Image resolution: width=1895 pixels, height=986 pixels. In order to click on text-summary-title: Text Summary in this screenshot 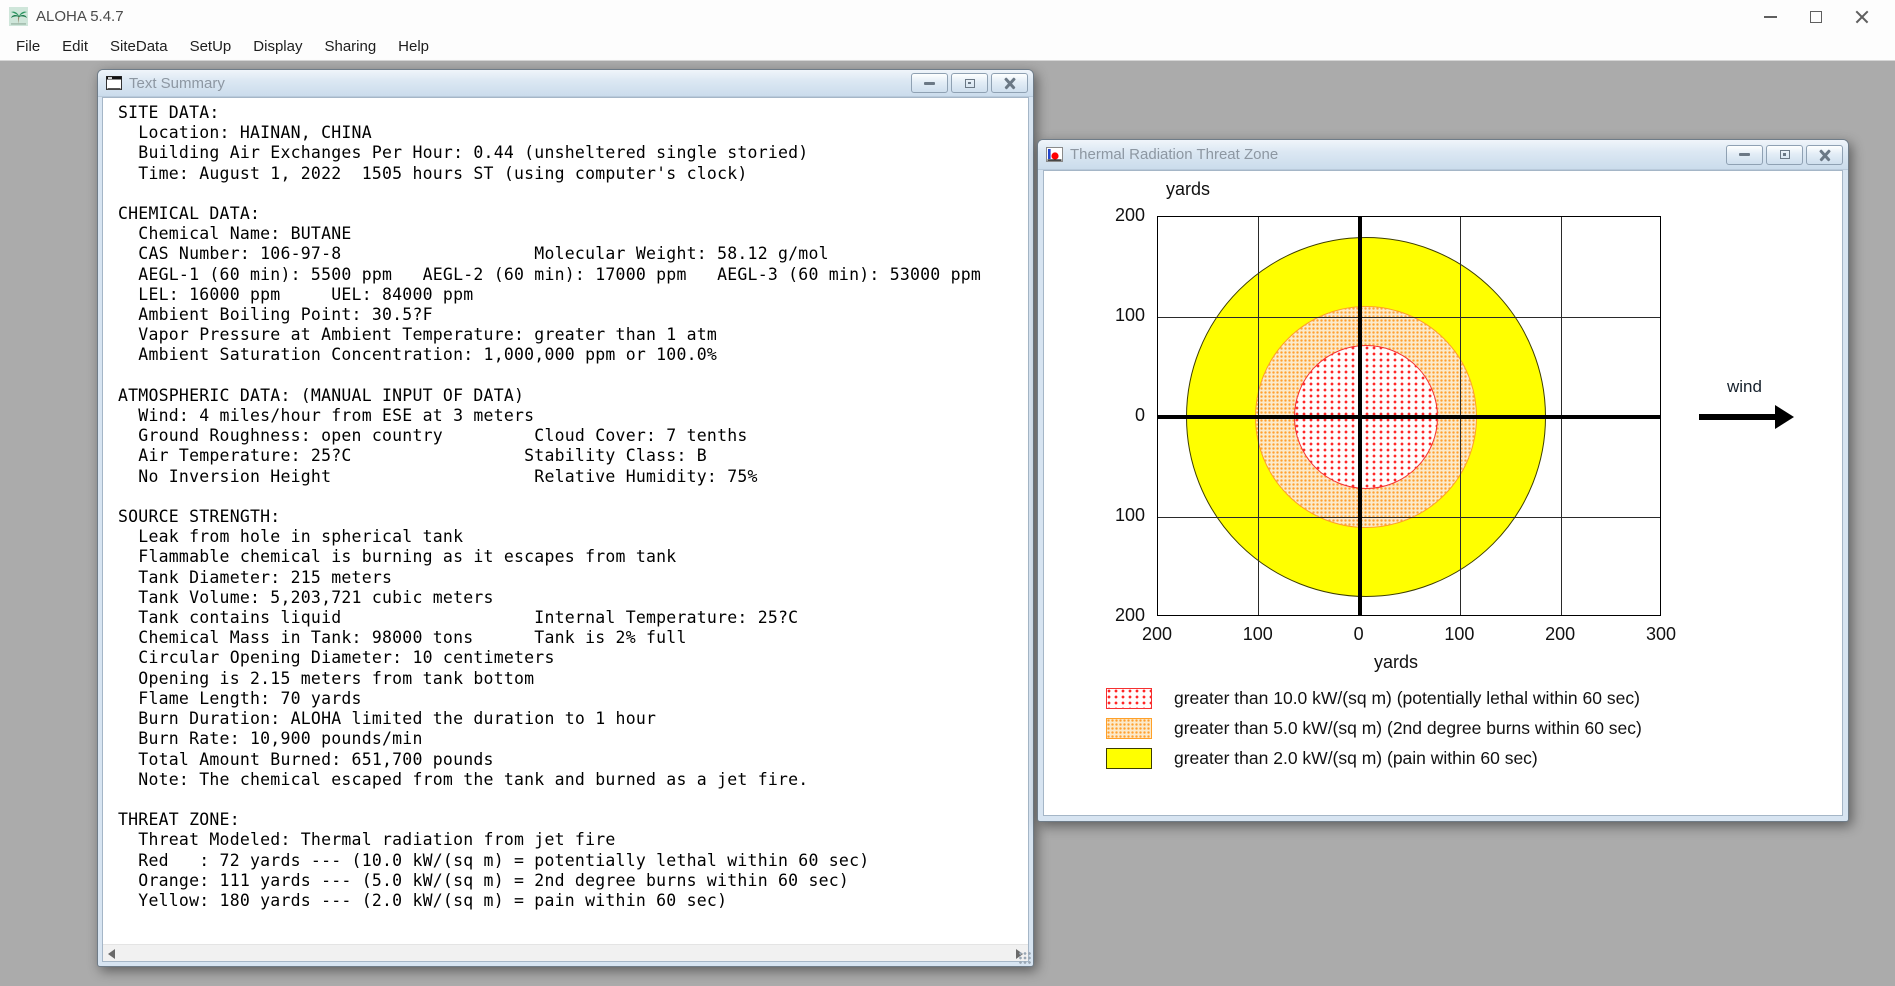, I will do `click(177, 83)`.